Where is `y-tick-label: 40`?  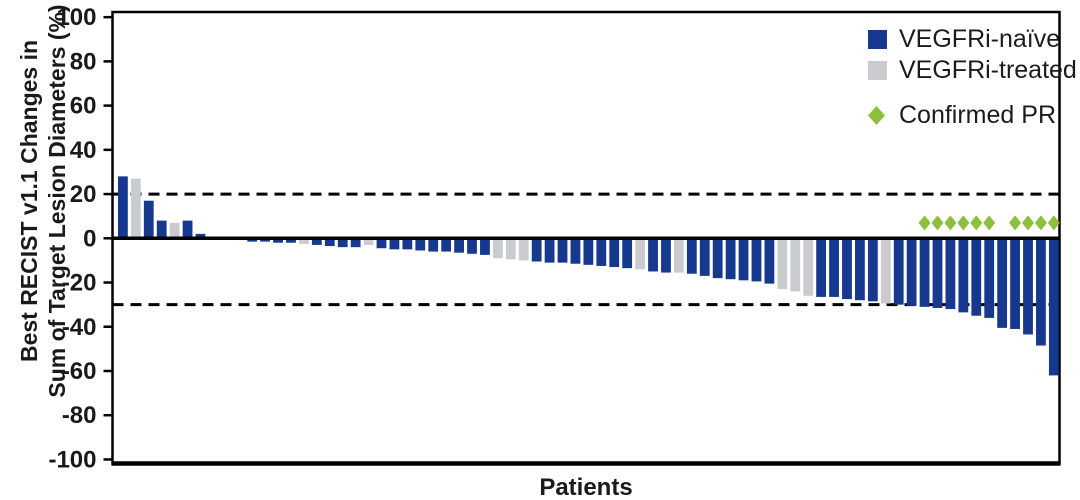
y-tick-label: 40 is located at coordinates (83, 150).